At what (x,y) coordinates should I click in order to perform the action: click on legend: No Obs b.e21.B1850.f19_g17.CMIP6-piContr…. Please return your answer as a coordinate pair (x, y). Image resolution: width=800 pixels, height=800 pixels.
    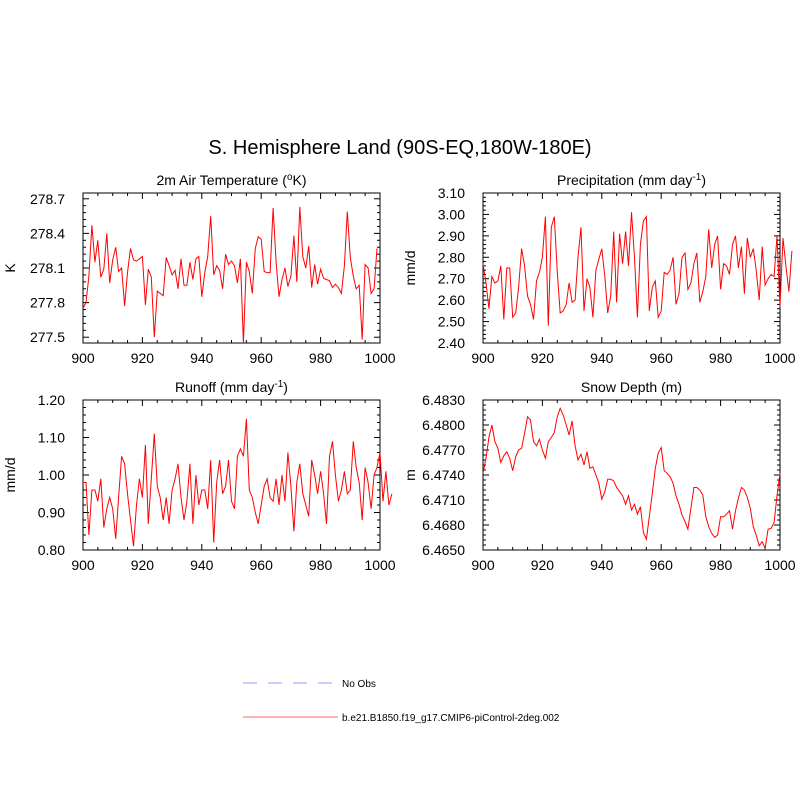
    Looking at the image, I should click on (401, 701).